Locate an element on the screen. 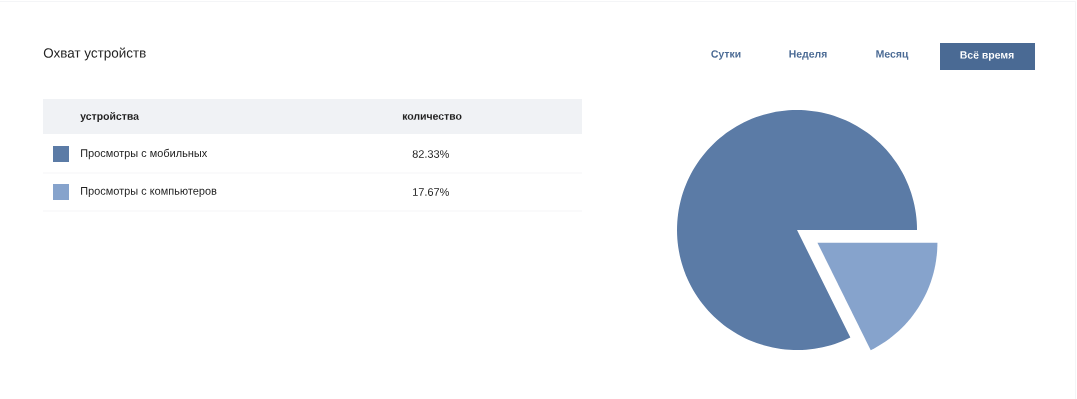  legend-label: Просмотры с мобильных is located at coordinates (144, 154).